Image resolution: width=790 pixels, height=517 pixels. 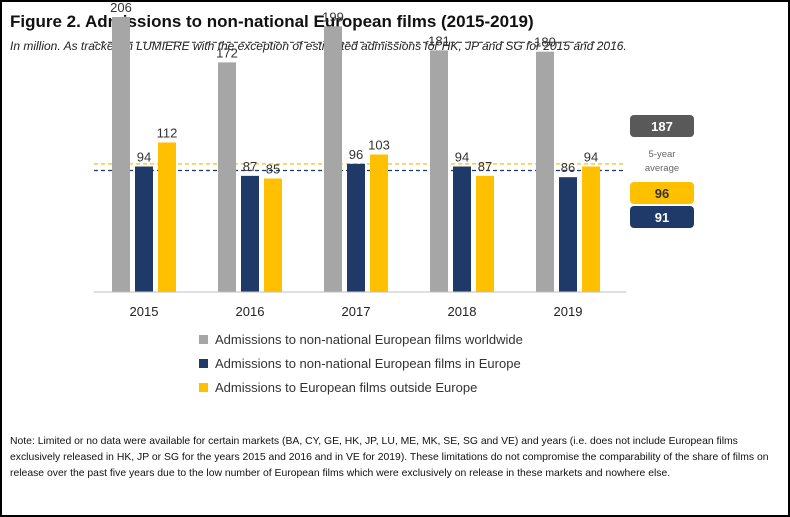 I want to click on average-label-line1: 5-year, so click(x=662, y=154).